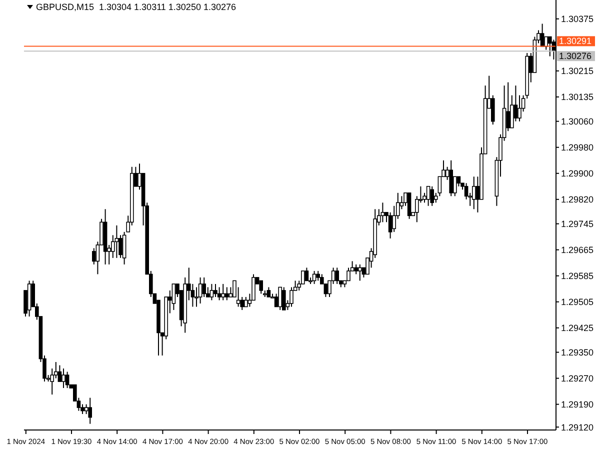  I want to click on y-tick-label: 1.29745, so click(577, 223).